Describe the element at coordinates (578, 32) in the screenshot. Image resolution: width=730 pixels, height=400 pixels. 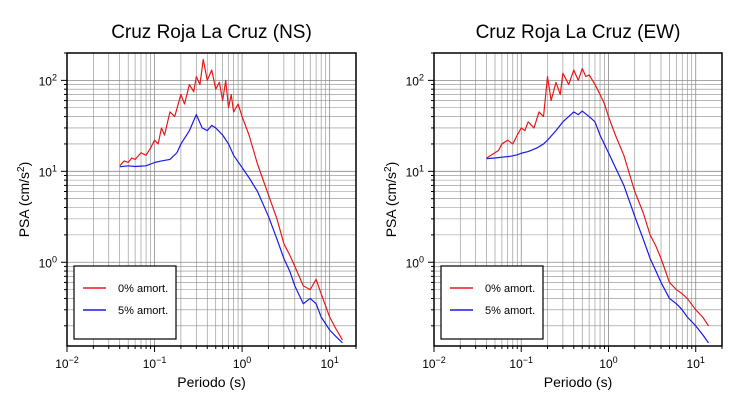
I see `chart-title: Cruz Roja La Cruz (EW)` at that location.